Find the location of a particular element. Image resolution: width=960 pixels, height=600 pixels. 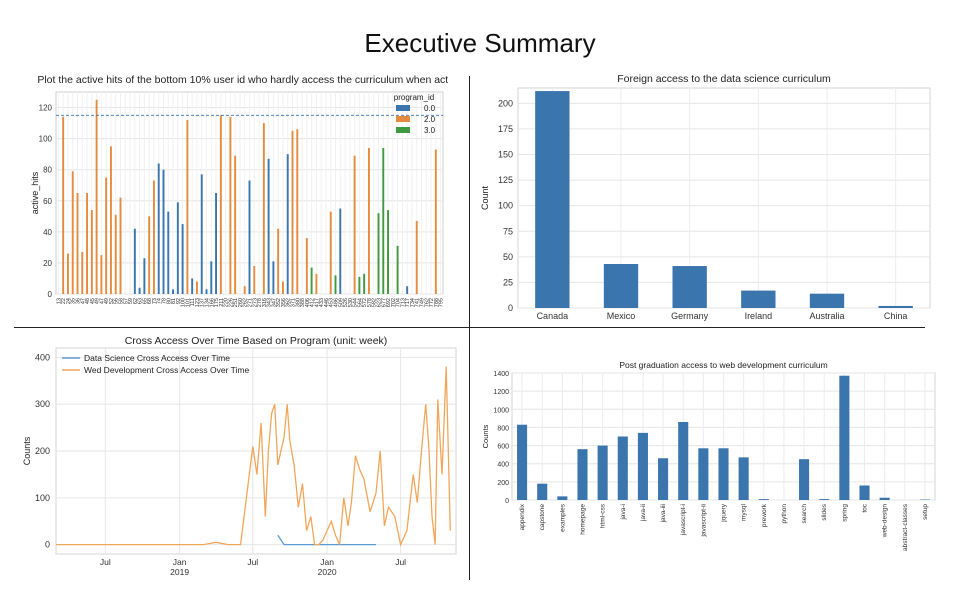

x-tick-label: 578 is located at coordinates (370, 302).